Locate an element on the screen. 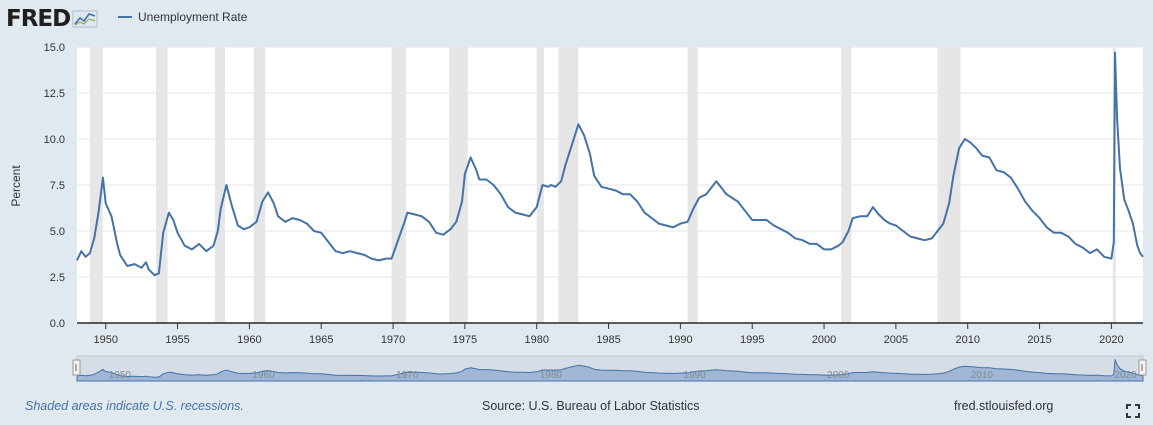  x-tick-label: 1950 is located at coordinates (105, 340).